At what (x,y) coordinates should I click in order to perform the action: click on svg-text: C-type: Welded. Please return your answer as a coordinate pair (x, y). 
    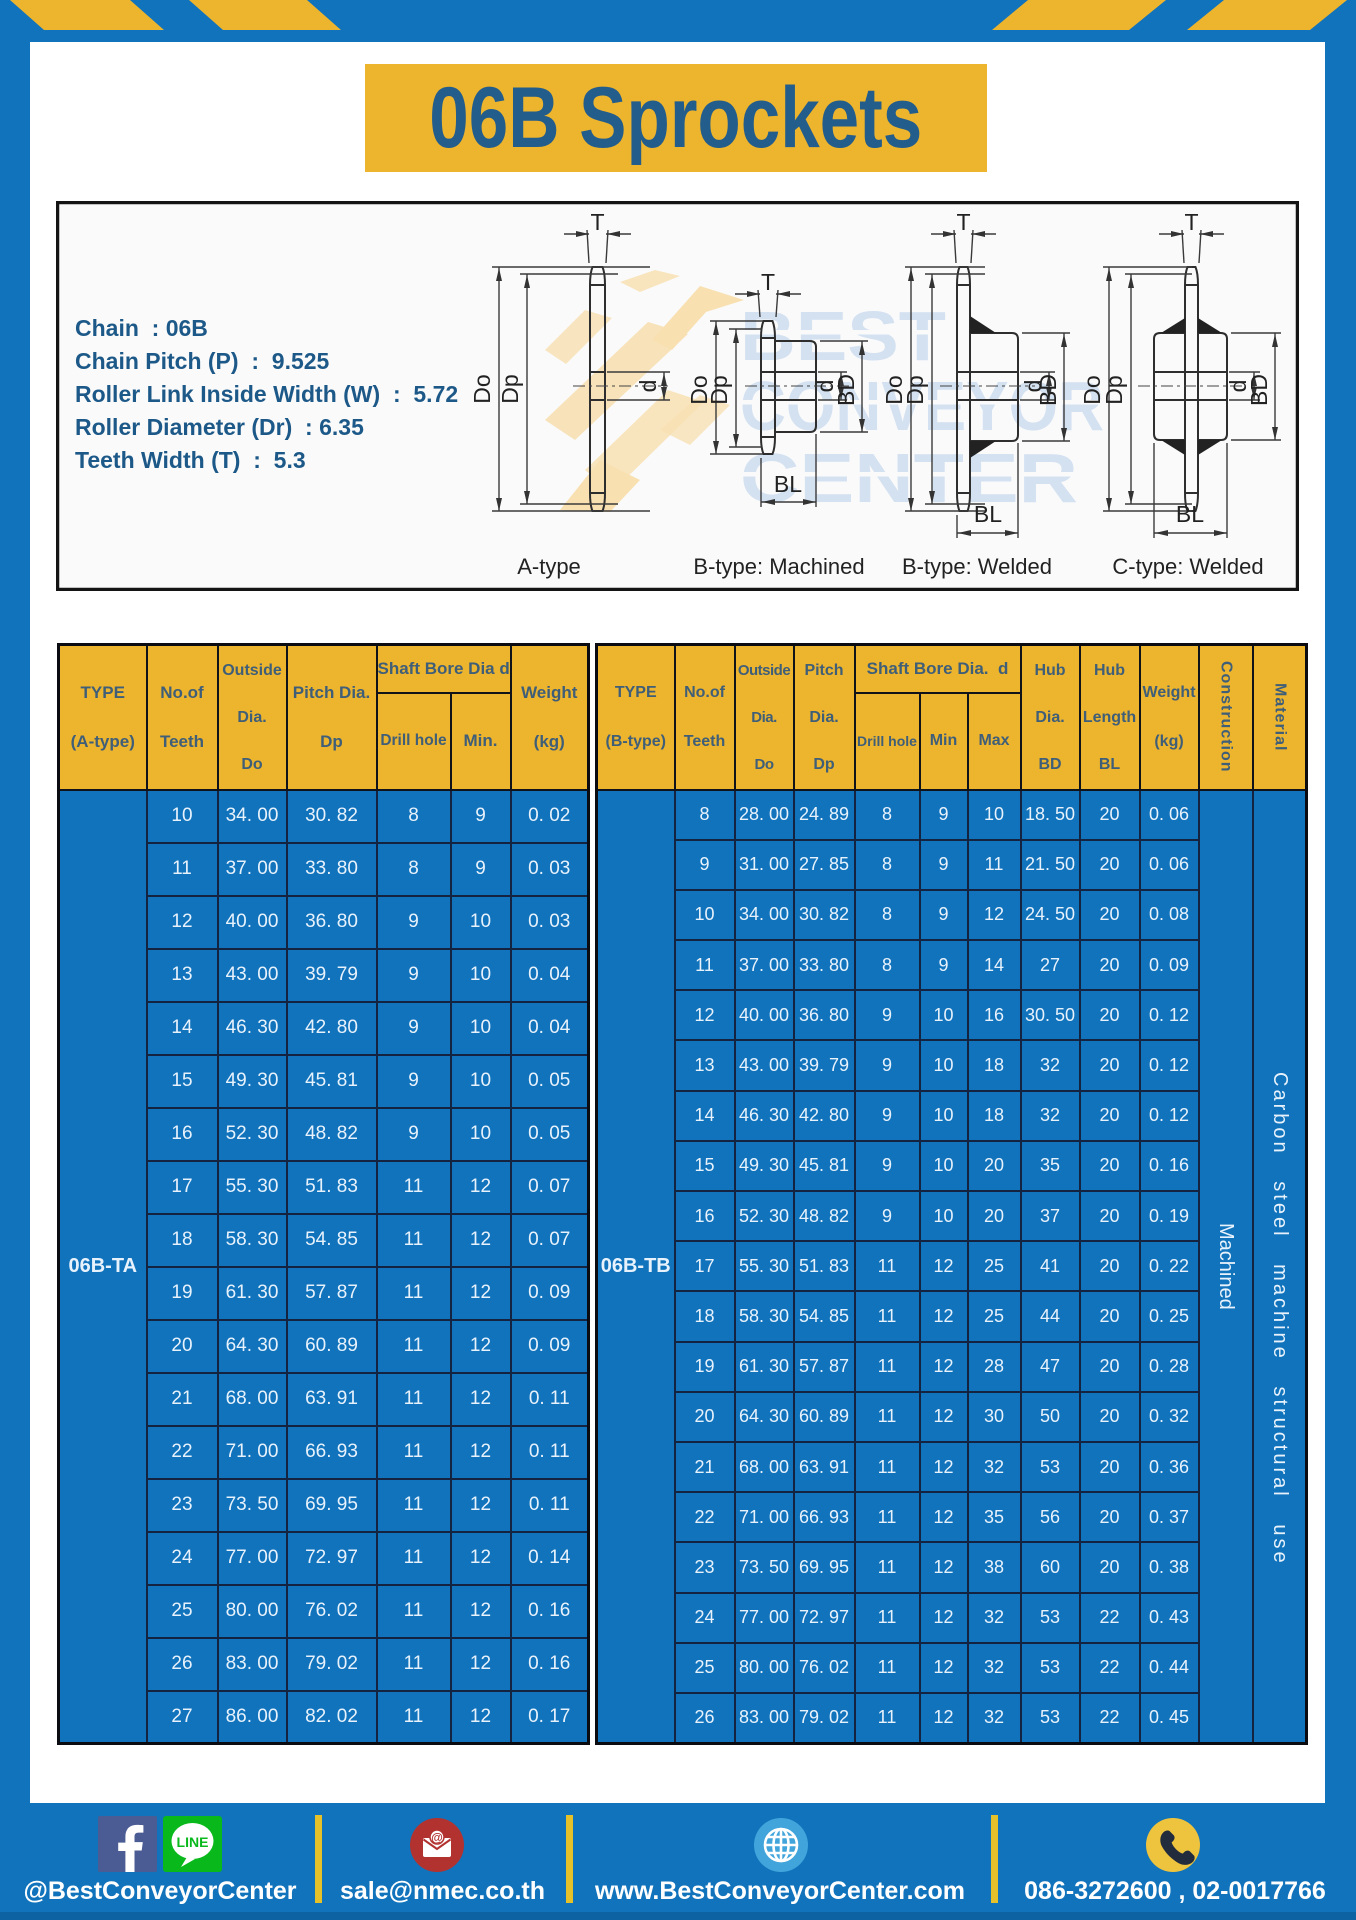
    Looking at the image, I should click on (1187, 566).